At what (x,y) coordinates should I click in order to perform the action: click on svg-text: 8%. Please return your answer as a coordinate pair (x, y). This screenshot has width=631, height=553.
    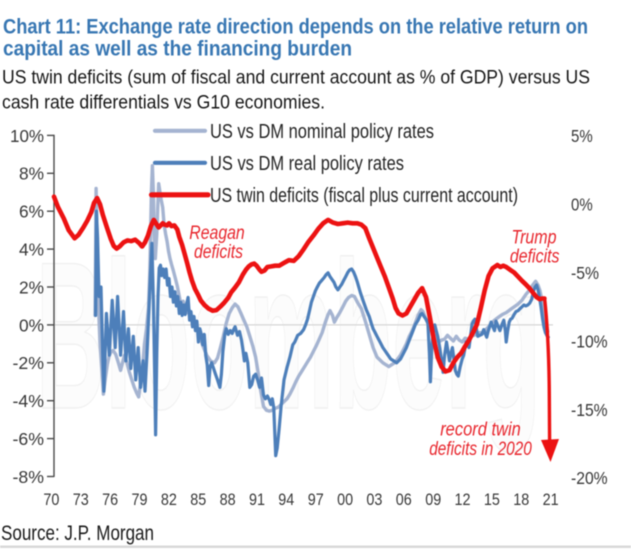
    Looking at the image, I should click on (31, 174).